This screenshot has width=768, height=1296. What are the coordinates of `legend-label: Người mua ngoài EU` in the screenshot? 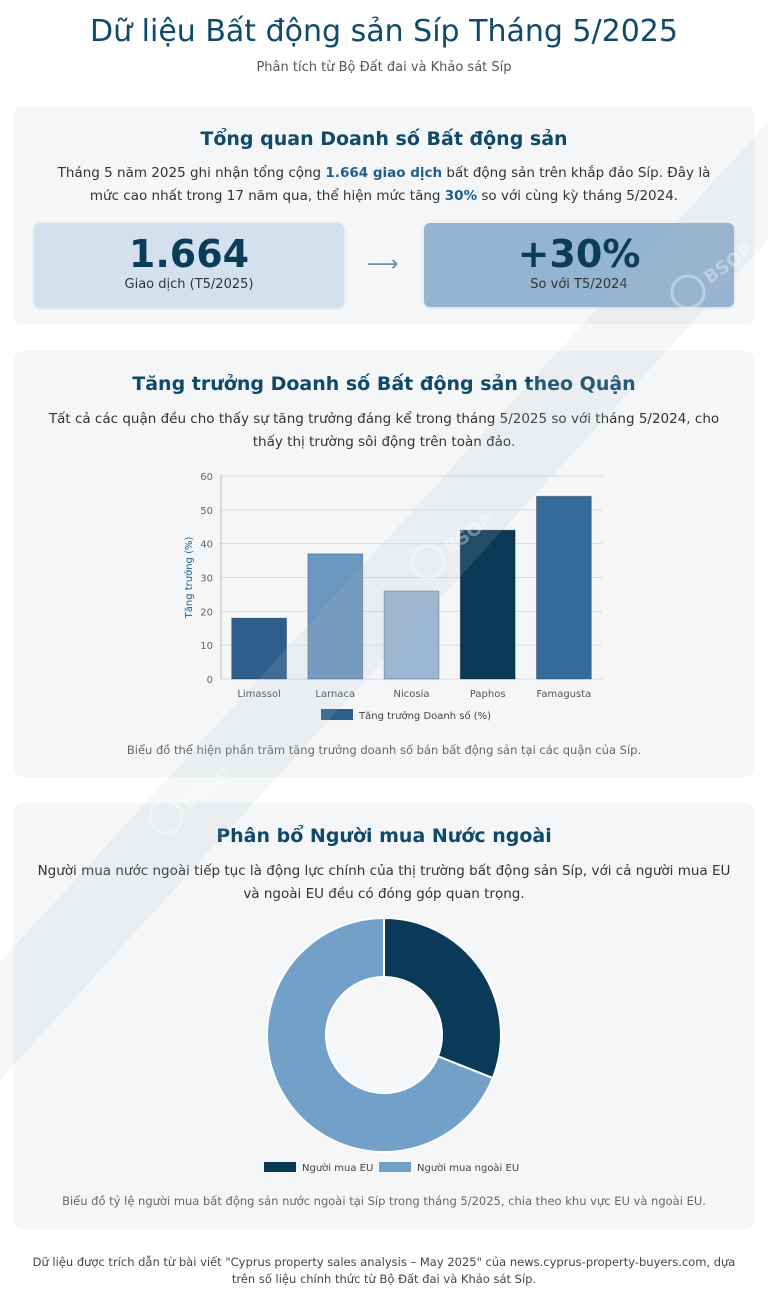 It's located at (468, 1168).